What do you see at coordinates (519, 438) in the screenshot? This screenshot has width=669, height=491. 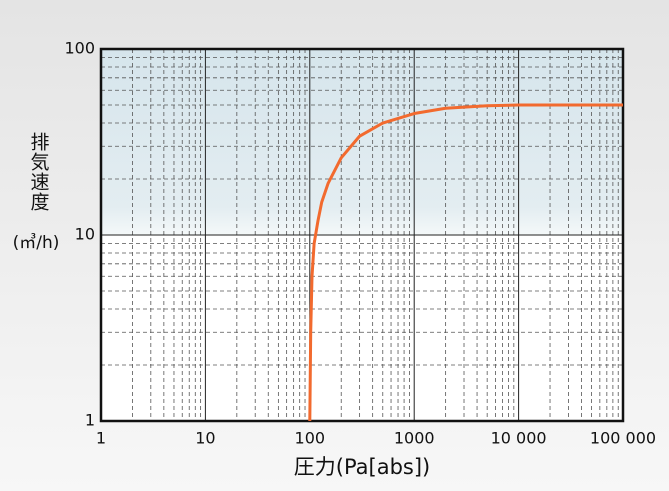 I see `x-tick-label: 10 000` at bounding box center [519, 438].